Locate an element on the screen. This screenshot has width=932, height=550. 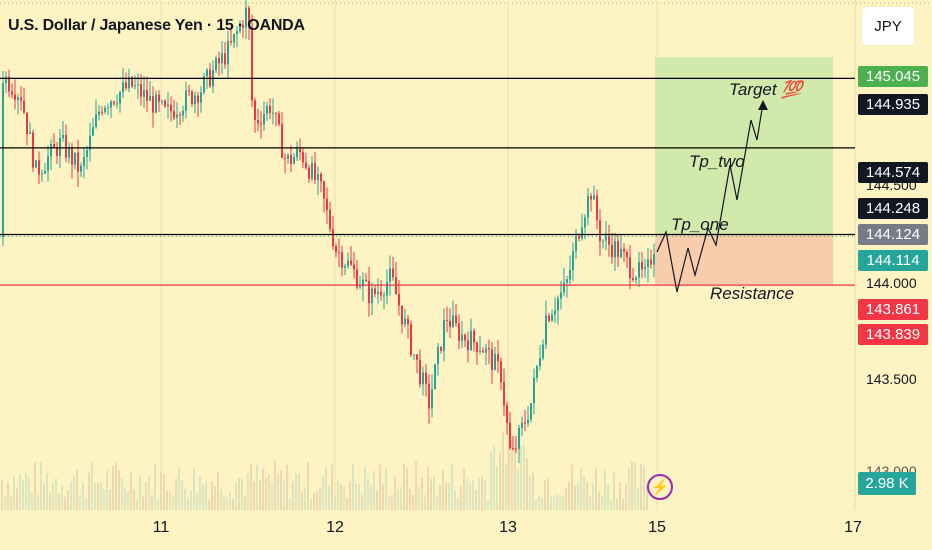
tp-one-label: Tp_one is located at coordinates (700, 224).